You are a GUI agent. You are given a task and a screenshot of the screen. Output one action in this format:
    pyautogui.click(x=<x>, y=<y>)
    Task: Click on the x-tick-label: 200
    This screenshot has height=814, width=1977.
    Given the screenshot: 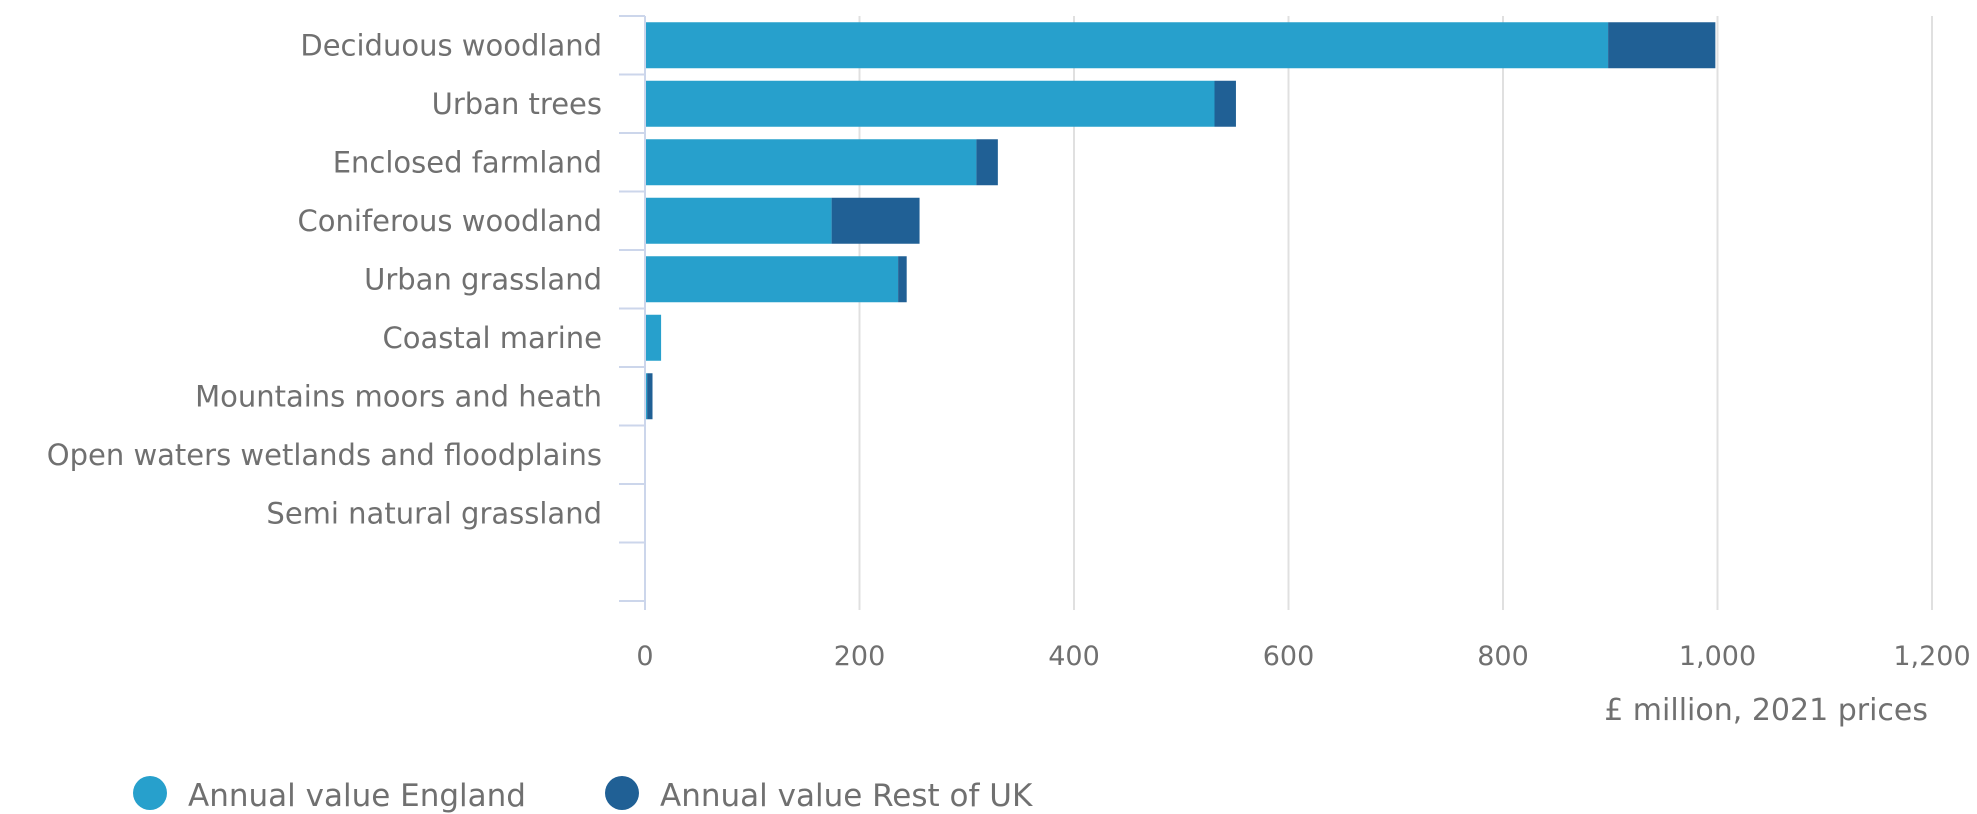 What is the action you would take?
    pyautogui.click(x=860, y=656)
    